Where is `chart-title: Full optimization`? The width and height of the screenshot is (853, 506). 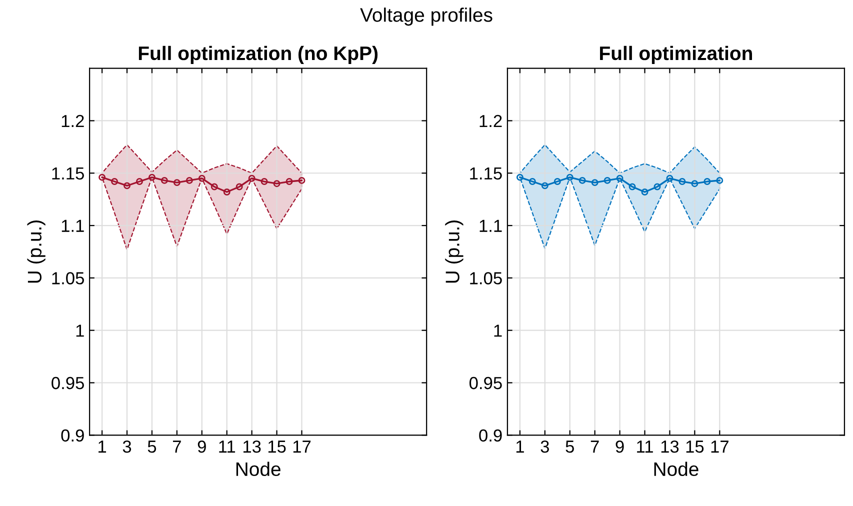
chart-title: Full optimization is located at coordinates (676, 55).